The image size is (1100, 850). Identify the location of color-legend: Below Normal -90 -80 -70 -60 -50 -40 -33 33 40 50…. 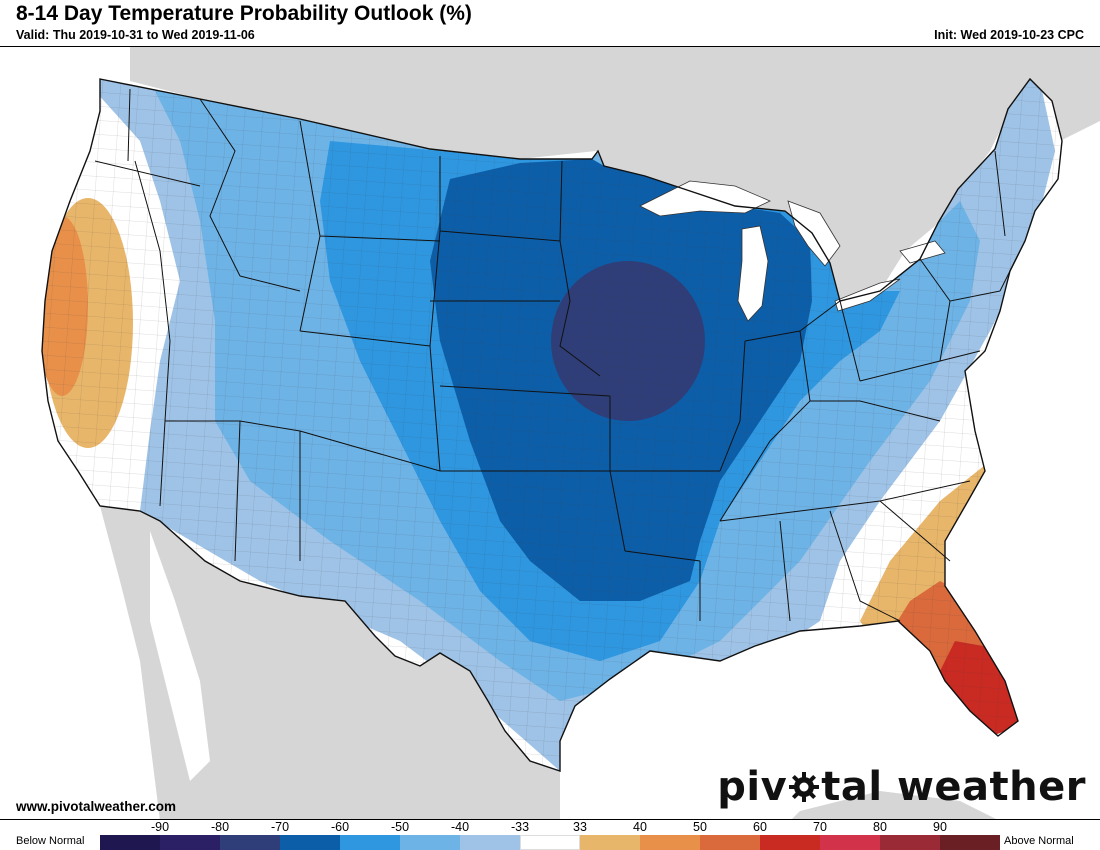
(550, 835).